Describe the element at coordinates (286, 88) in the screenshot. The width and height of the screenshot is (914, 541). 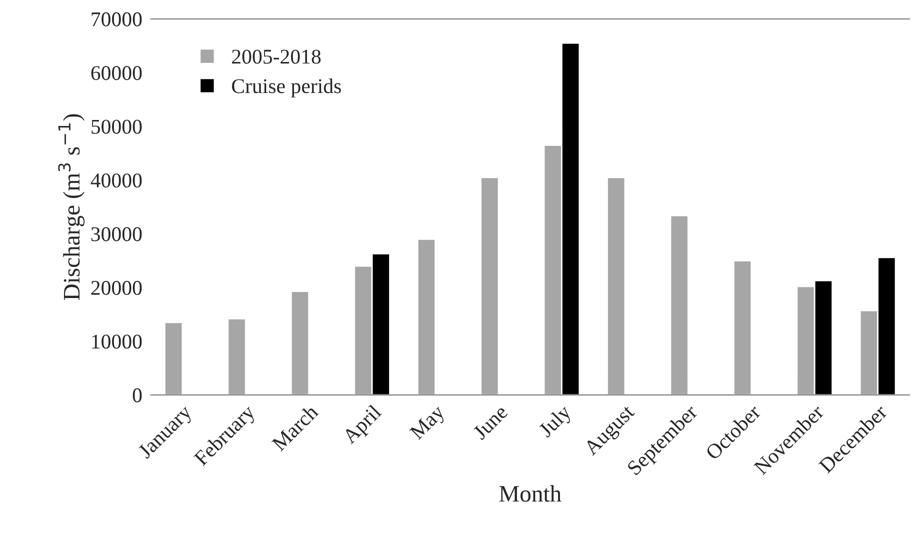
I see `legend-label: Cruise perids` at that location.